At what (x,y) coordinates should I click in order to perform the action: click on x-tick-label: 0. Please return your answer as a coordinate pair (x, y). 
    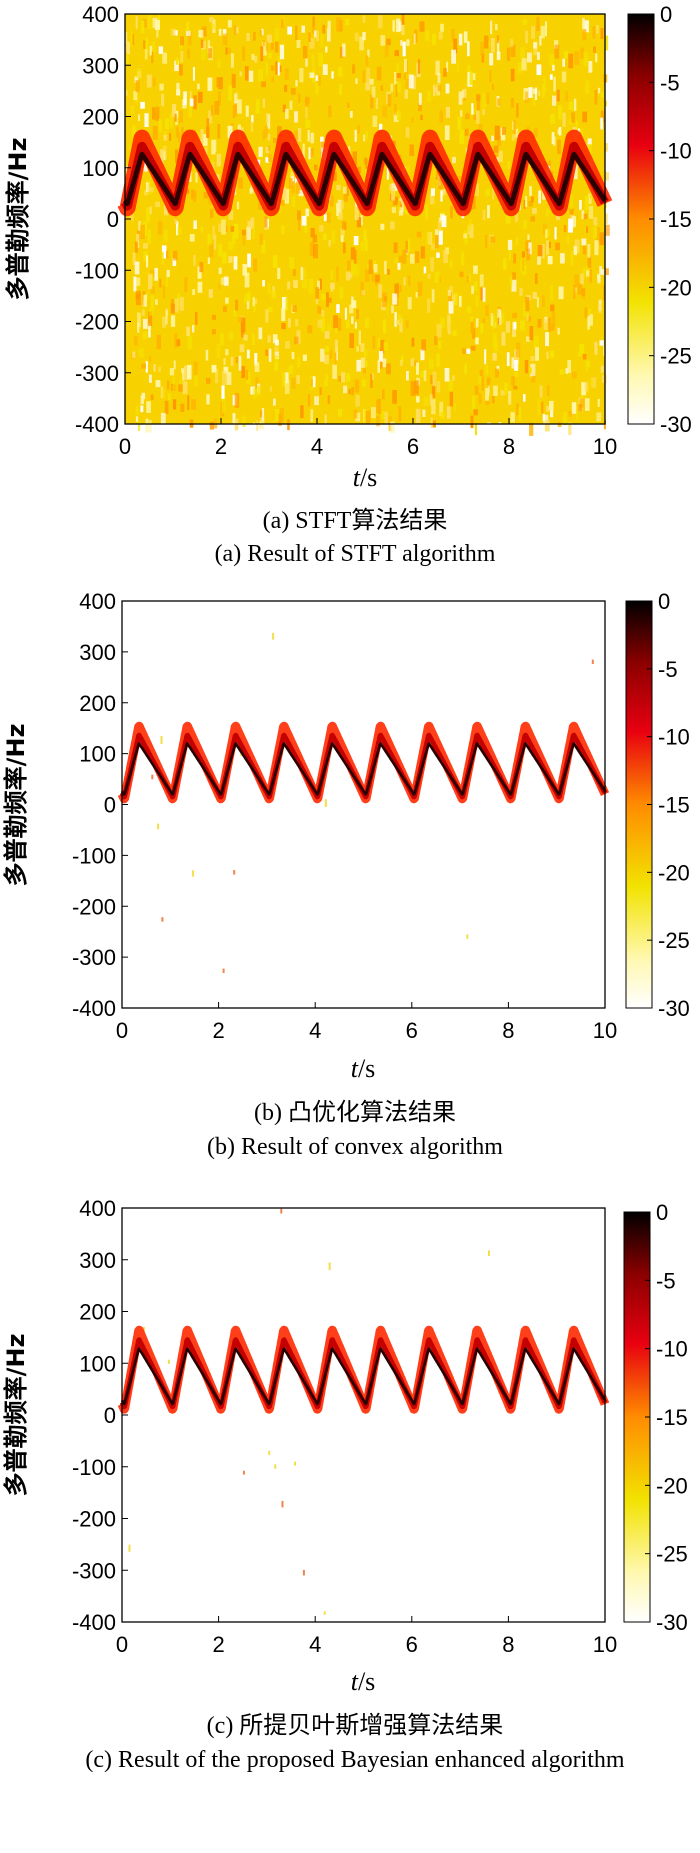
    Looking at the image, I should click on (122, 1644).